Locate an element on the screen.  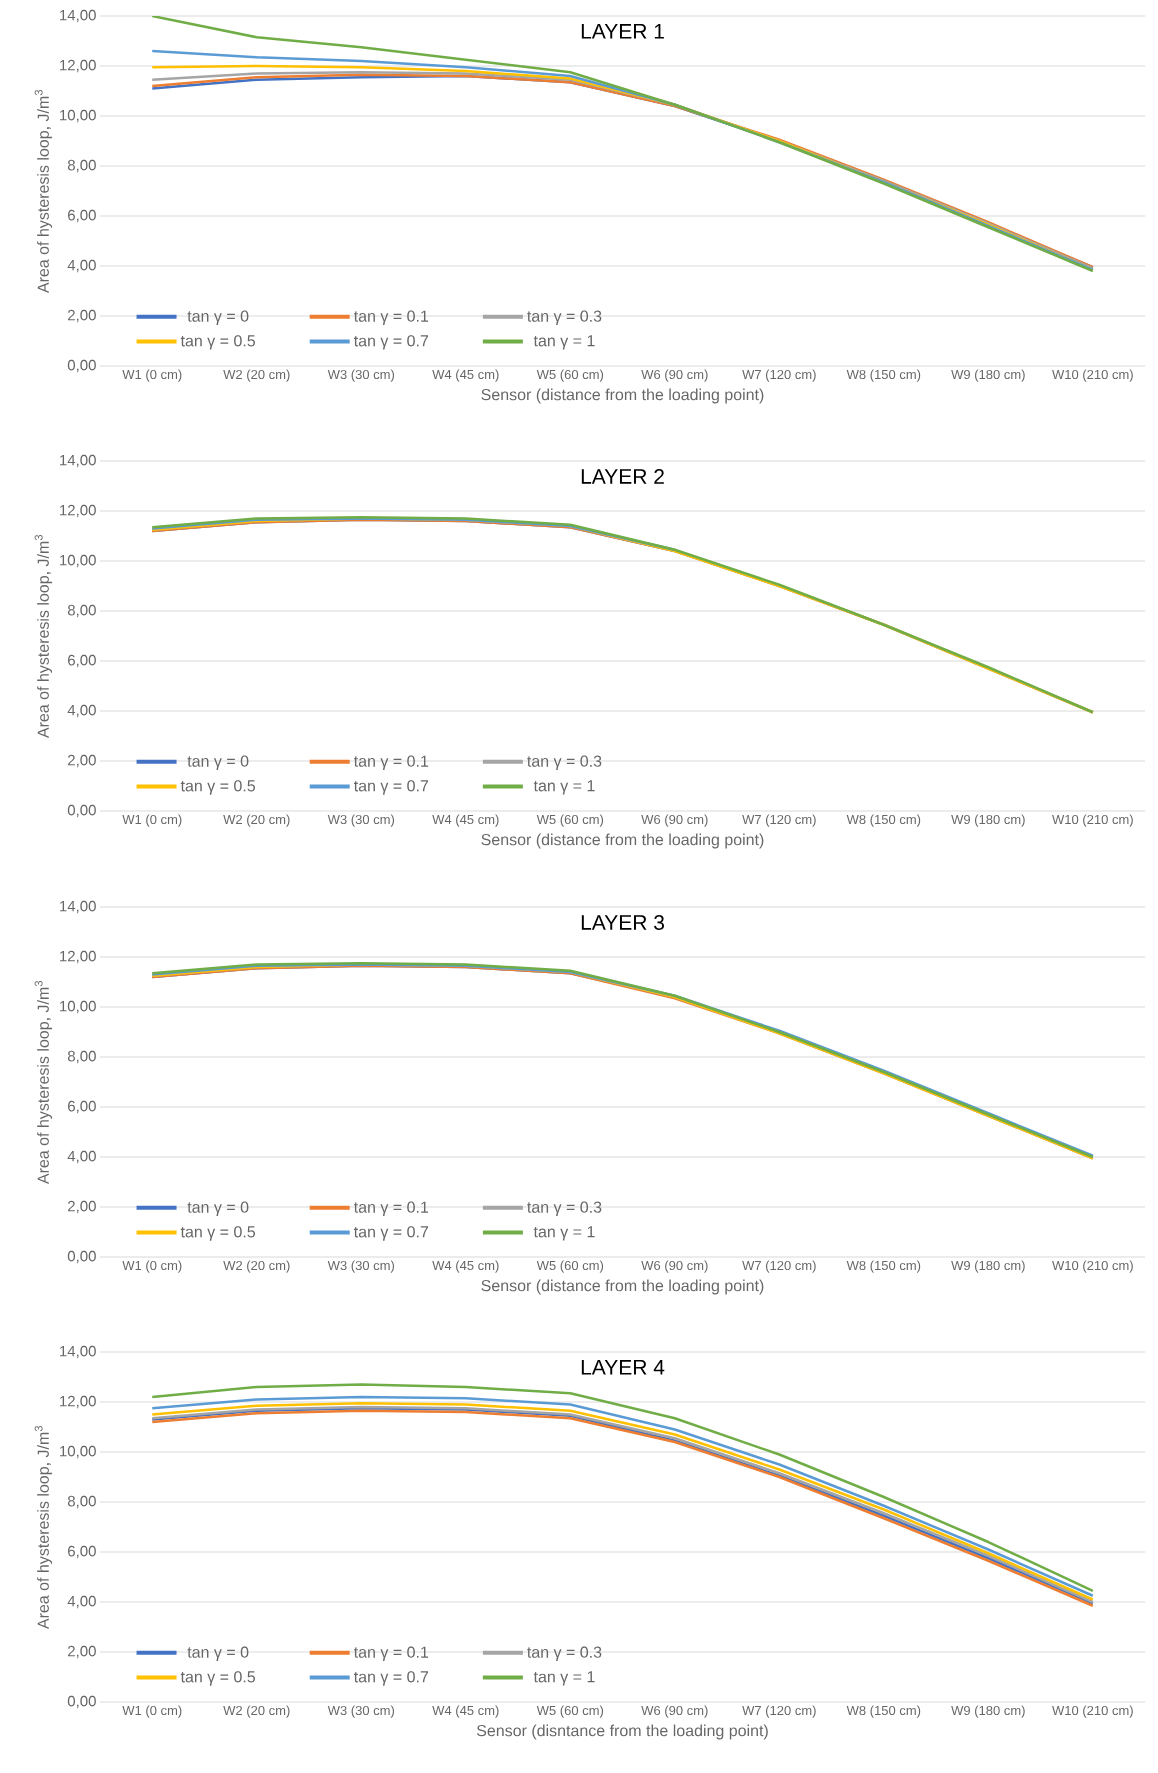
chart-title: LAYER 3 is located at coordinates (623, 922).